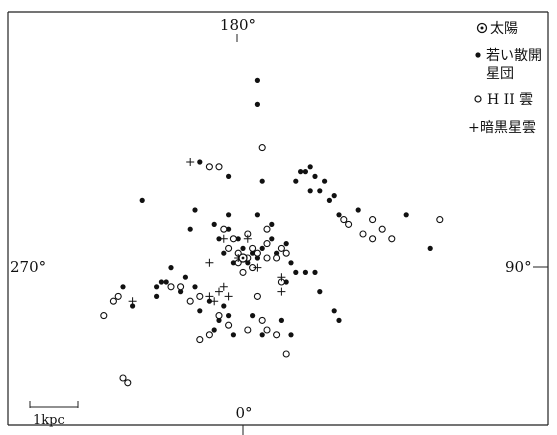 The image size is (557, 435). I want to click on sun-marker, so click(243, 258).